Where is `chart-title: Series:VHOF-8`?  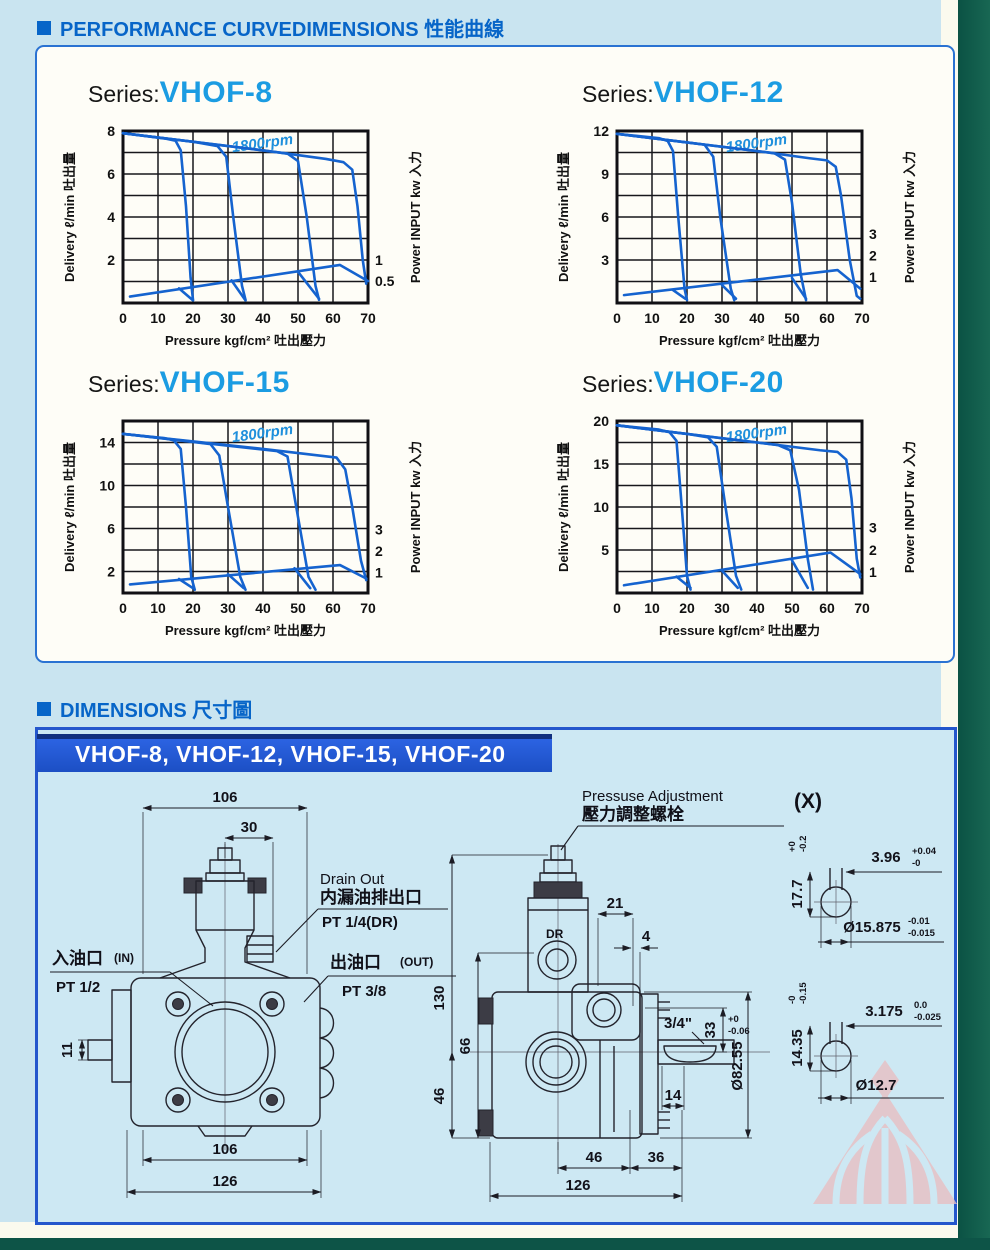 chart-title: Series:VHOF-8 is located at coordinates (180, 93).